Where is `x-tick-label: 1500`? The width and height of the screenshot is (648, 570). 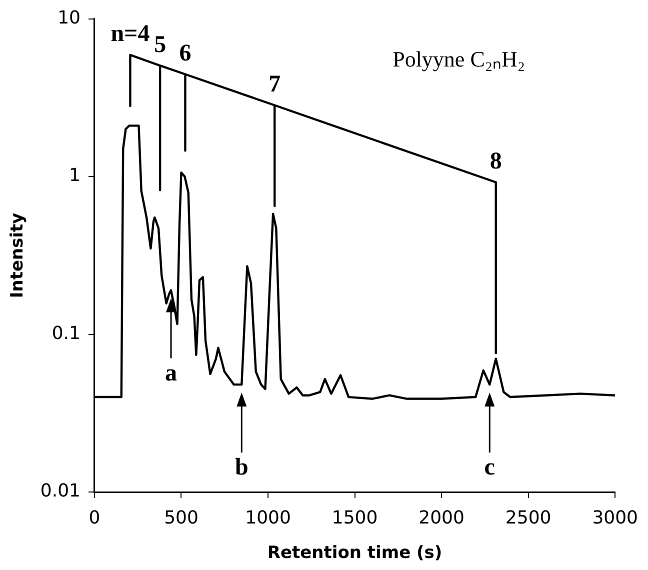 x-tick-label: 1500 is located at coordinates (355, 517).